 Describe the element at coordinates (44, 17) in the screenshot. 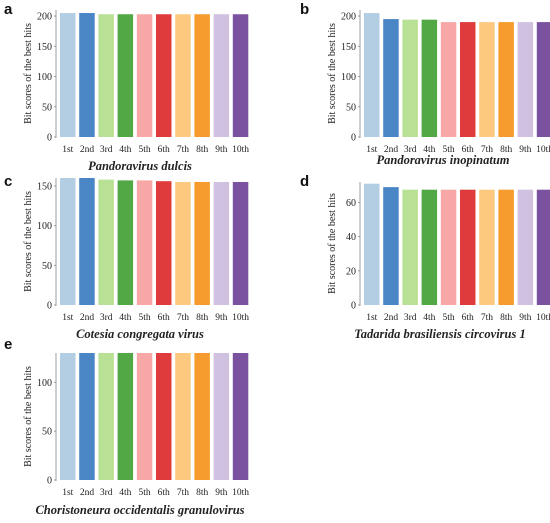

I see `y-tick-label: 200` at that location.